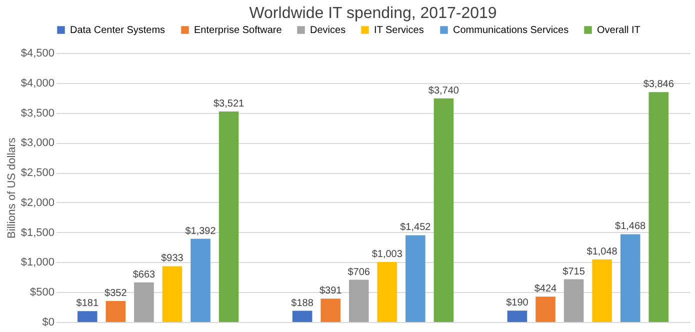 The width and height of the screenshot is (695, 332). What do you see at coordinates (42, 292) in the screenshot?
I see `y-tick-label: $500` at bounding box center [42, 292].